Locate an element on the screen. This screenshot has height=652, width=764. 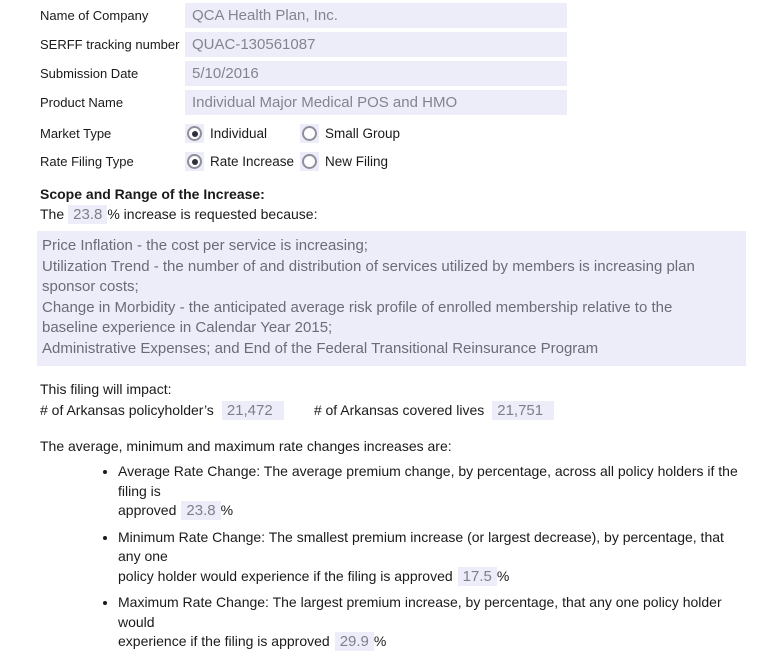
minimum-rate-percent-sign: % is located at coordinates (503, 575).